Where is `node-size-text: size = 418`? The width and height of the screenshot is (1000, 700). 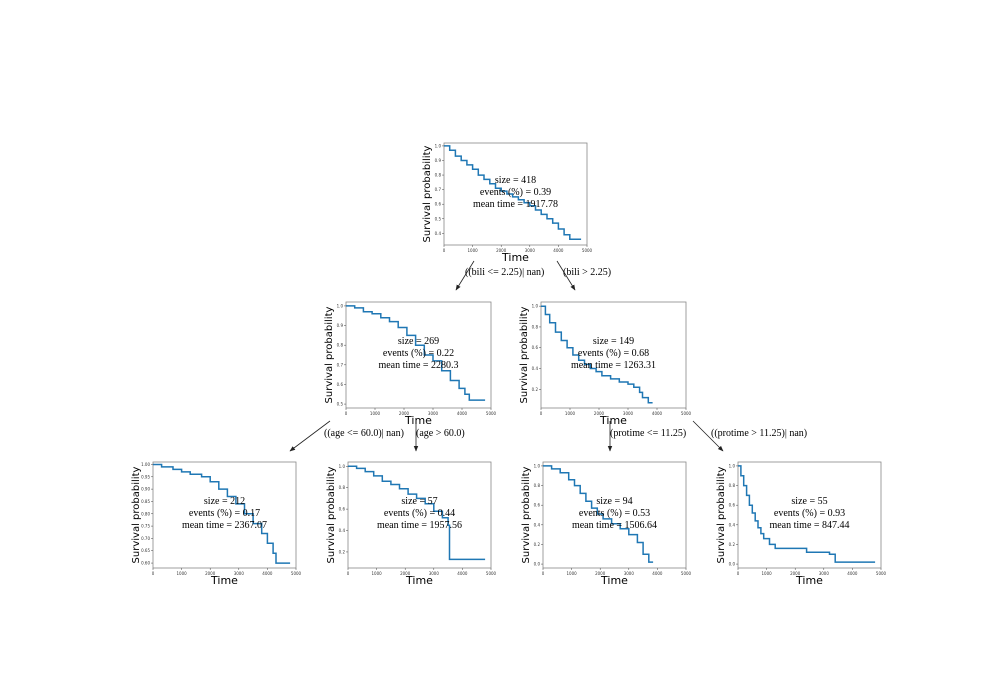 node-size-text: size = 418 is located at coordinates (515, 180).